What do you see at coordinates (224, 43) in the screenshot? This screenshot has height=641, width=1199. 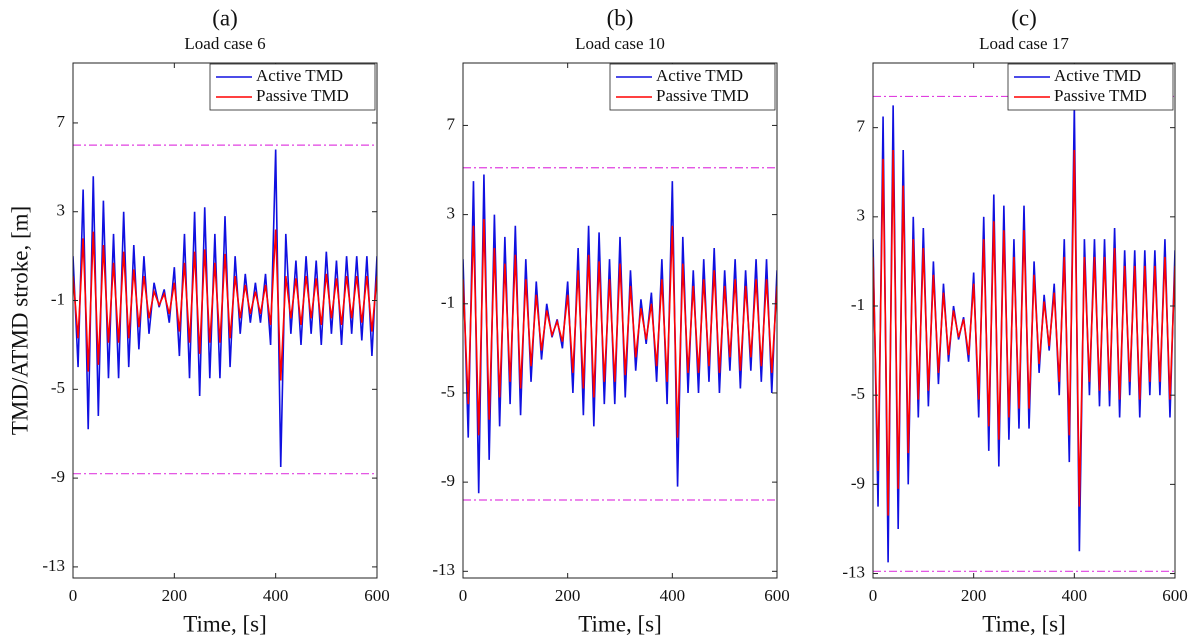 I see `chart-title: Load case 6` at bounding box center [224, 43].